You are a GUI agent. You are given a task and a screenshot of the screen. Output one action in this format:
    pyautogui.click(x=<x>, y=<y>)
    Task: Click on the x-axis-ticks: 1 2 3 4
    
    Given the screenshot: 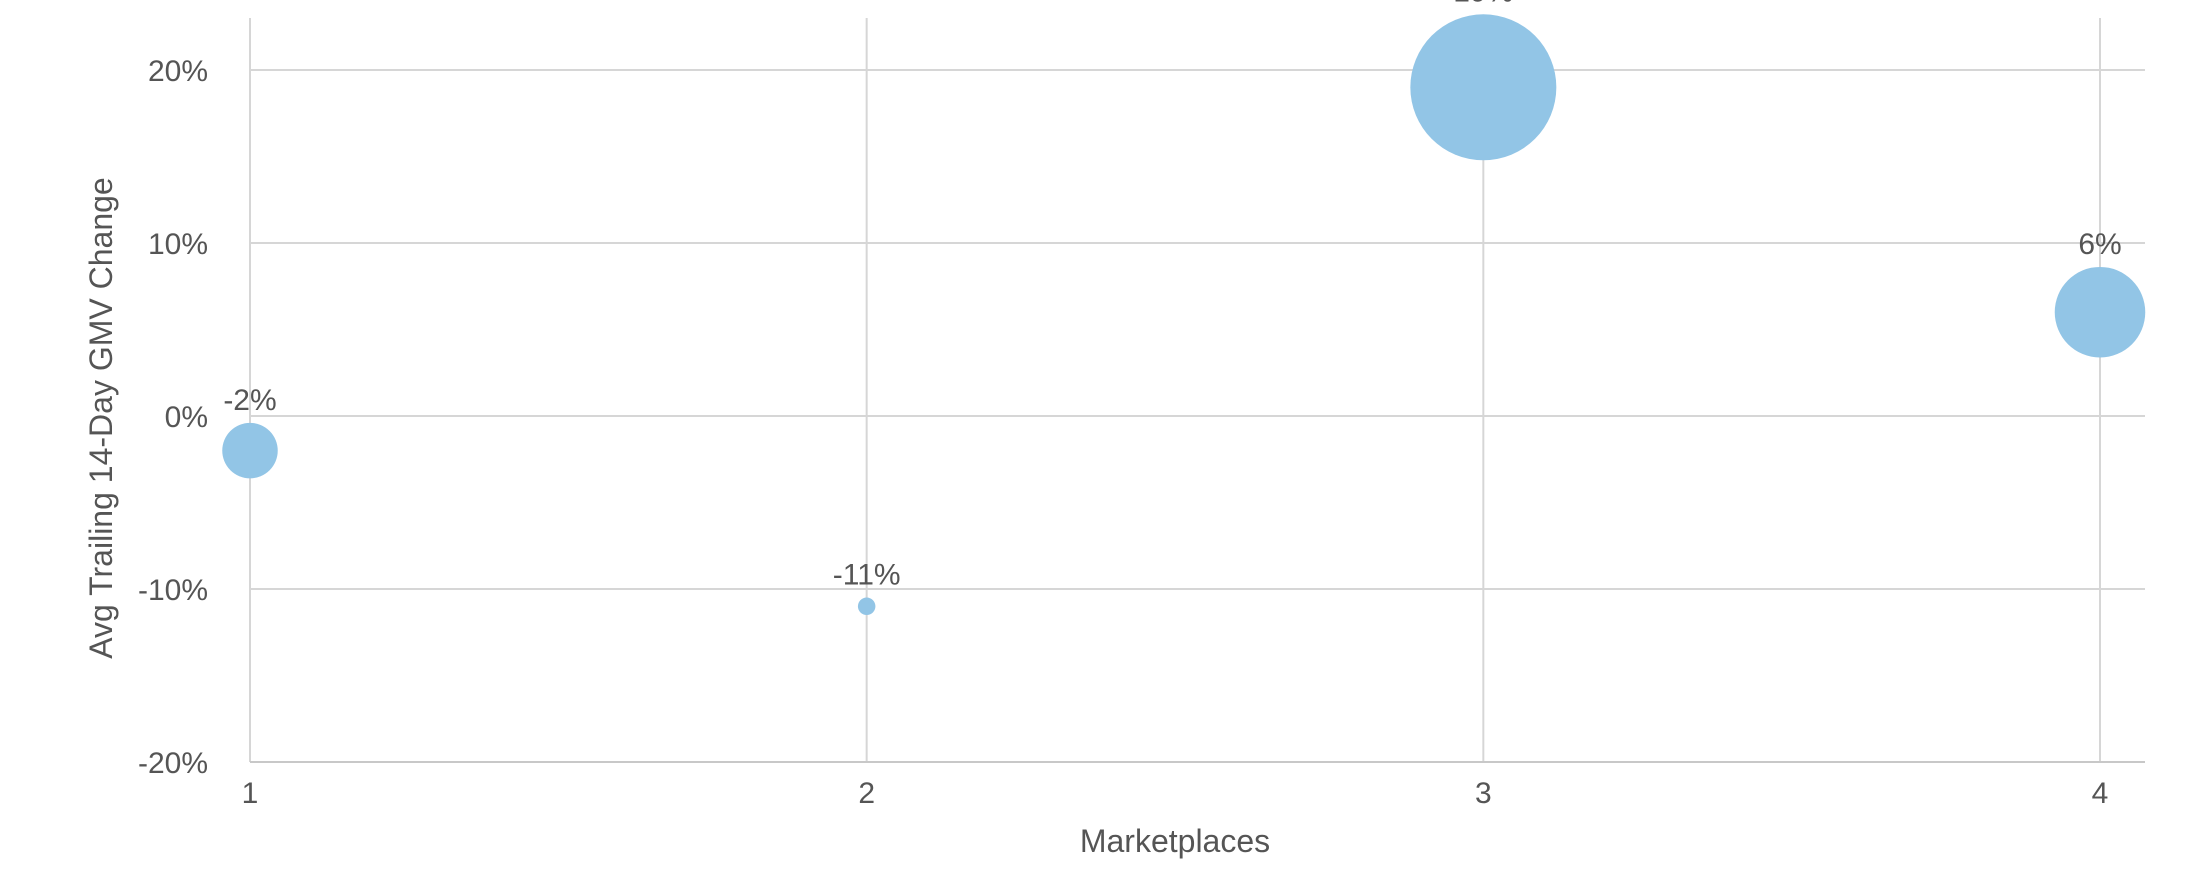 What is the action you would take?
    pyautogui.click(x=1175, y=793)
    